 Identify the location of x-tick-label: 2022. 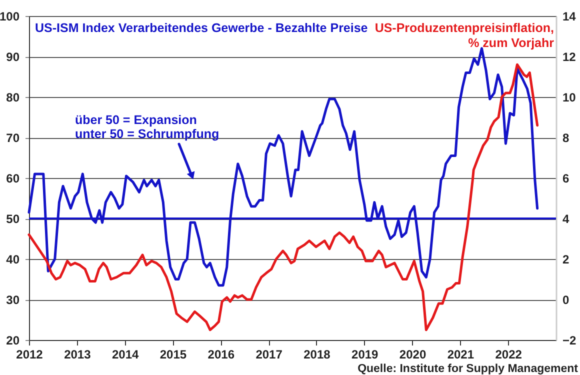
(508, 355).